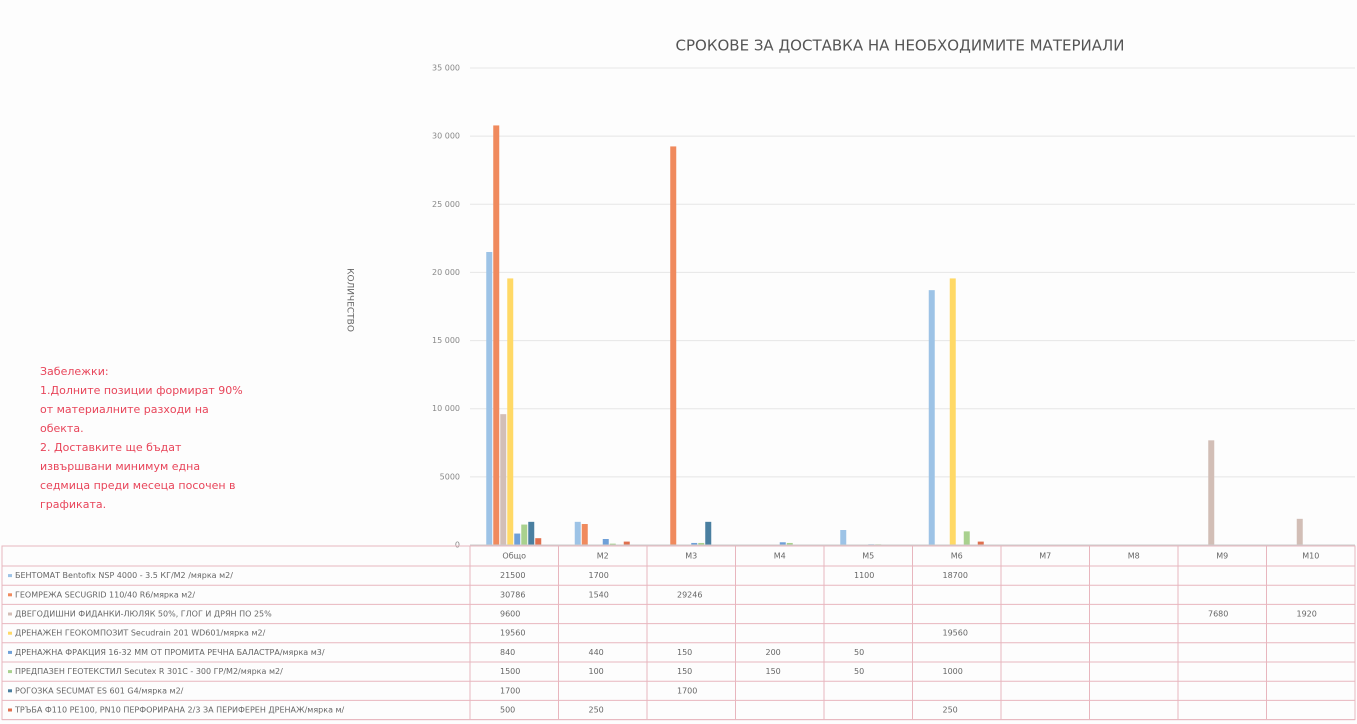  I want to click on note: обекта., so click(62, 428).